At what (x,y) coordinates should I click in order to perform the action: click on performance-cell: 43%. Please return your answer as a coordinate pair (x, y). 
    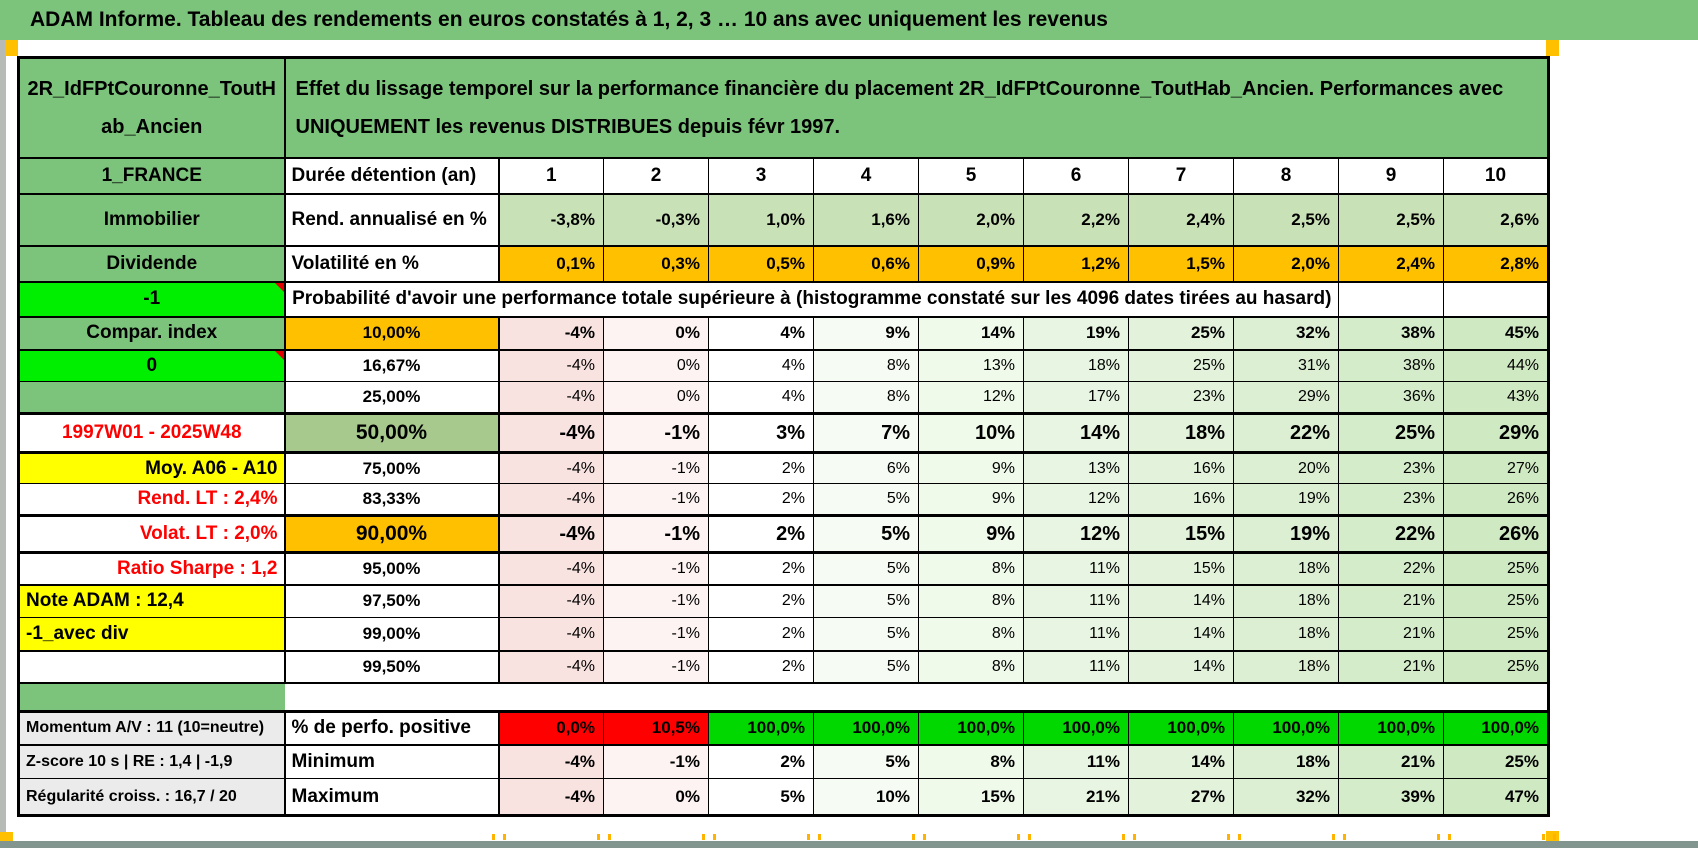
    Looking at the image, I should click on (1496, 398).